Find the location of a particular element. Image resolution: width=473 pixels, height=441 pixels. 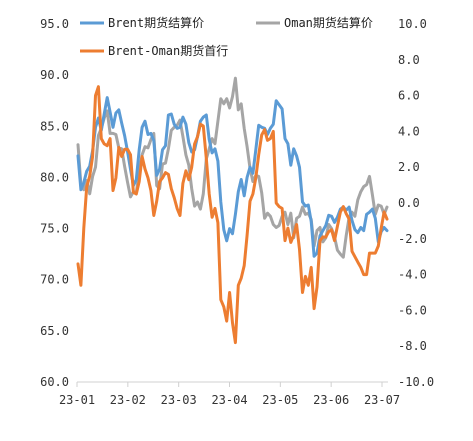

legend-label-spread: Brent-Oman期货首行 is located at coordinates (168, 50).